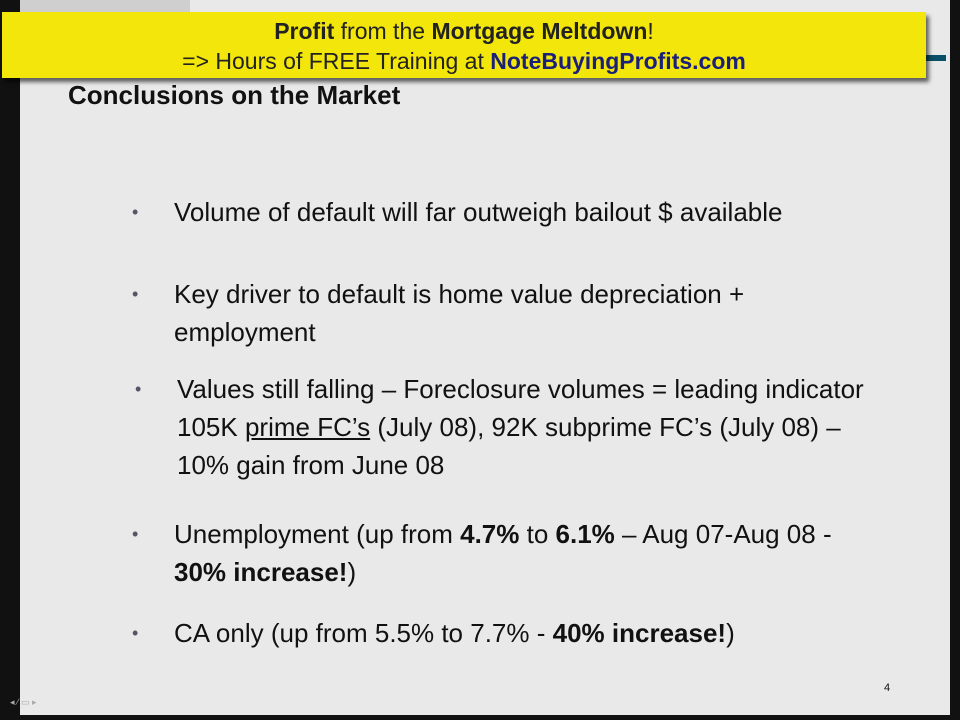 Image resolution: width=960 pixels, height=720 pixels. Describe the element at coordinates (936, 58) in the screenshot. I see `accent-bar` at that location.